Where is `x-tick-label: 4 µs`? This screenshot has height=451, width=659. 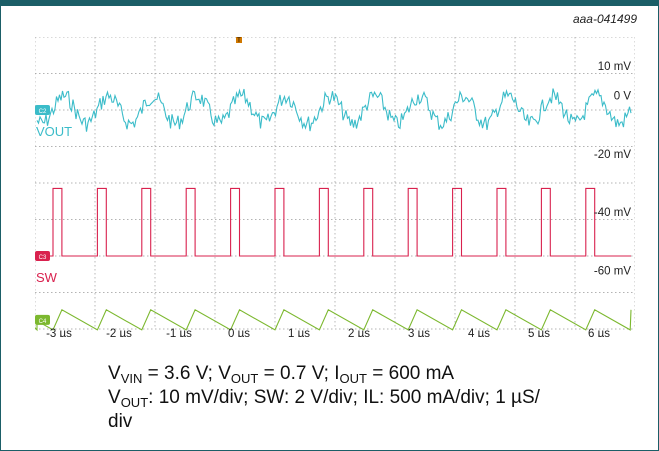 x-tick-label: 4 µs is located at coordinates (479, 332).